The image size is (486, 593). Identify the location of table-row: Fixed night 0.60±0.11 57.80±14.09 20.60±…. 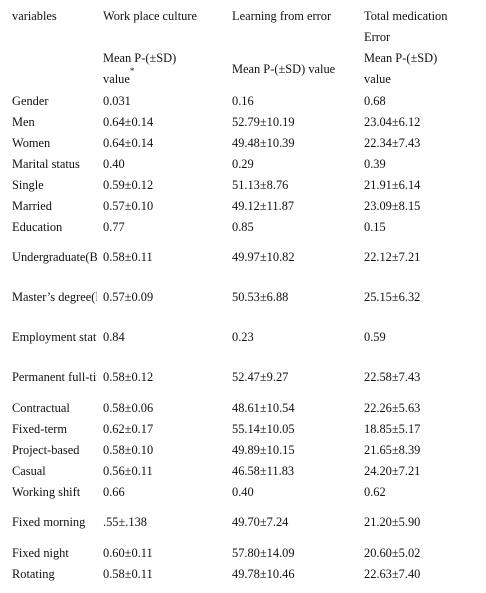
(245, 552).